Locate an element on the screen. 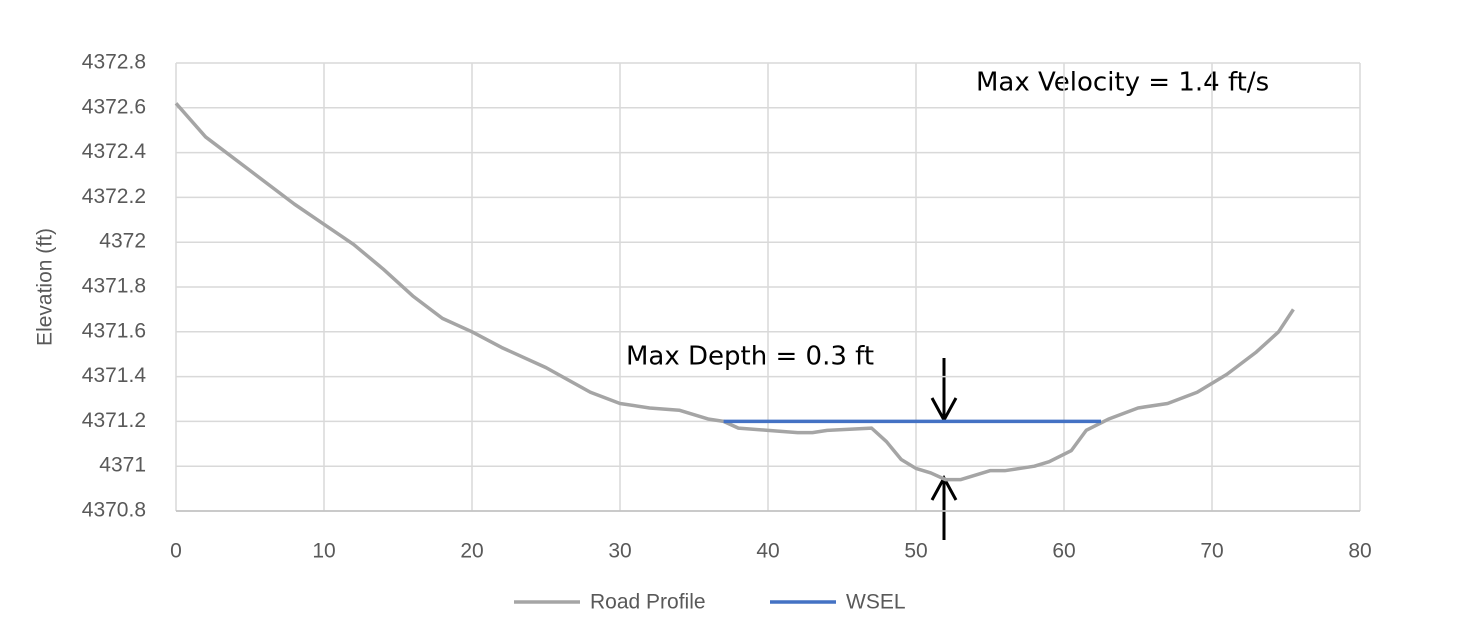 This screenshot has width=1474, height=626. annotation: Max Velocity = 1.4 ft/s is located at coordinates (1122, 83).